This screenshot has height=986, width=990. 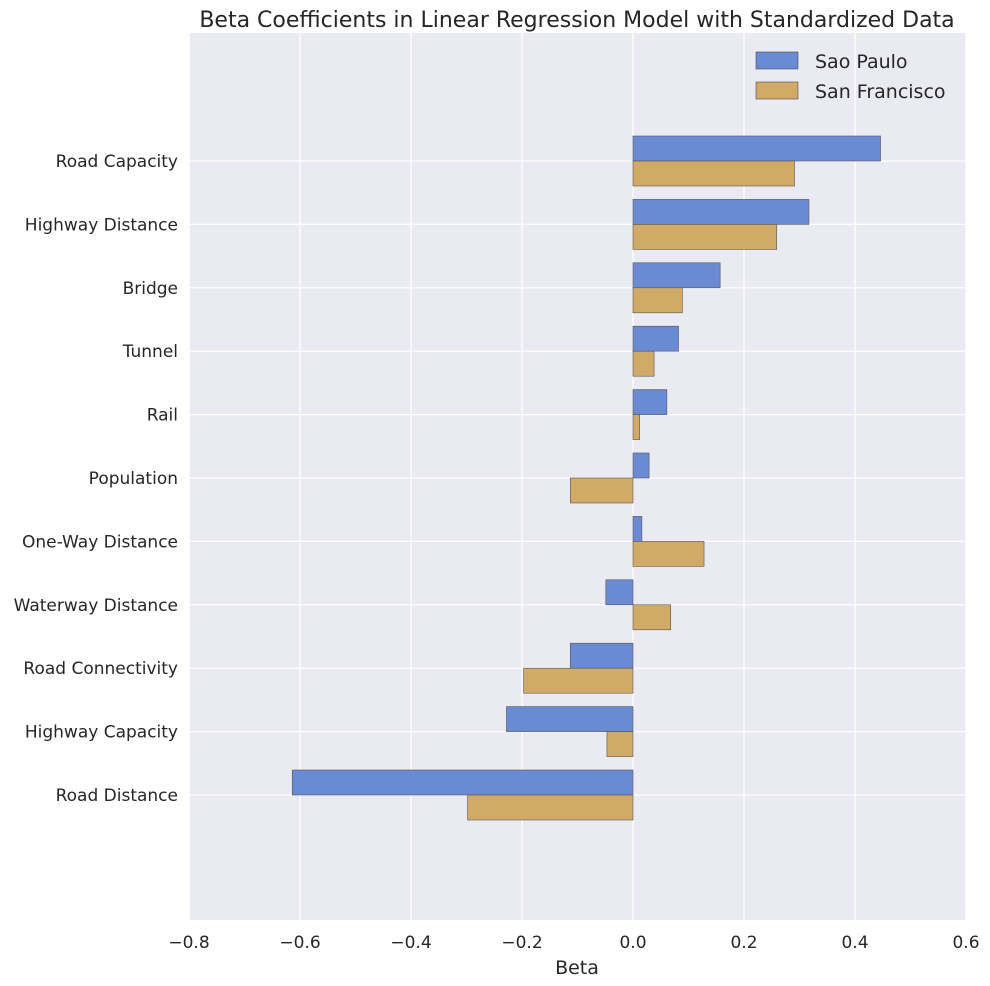 I want to click on y-tick-label: One-Way Distance, so click(x=100, y=542).